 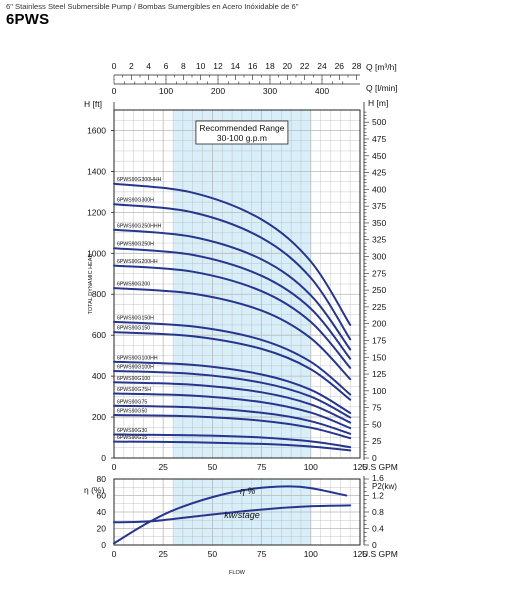 I want to click on top-axis-2-unit: Q [l/min], so click(x=382, y=88).